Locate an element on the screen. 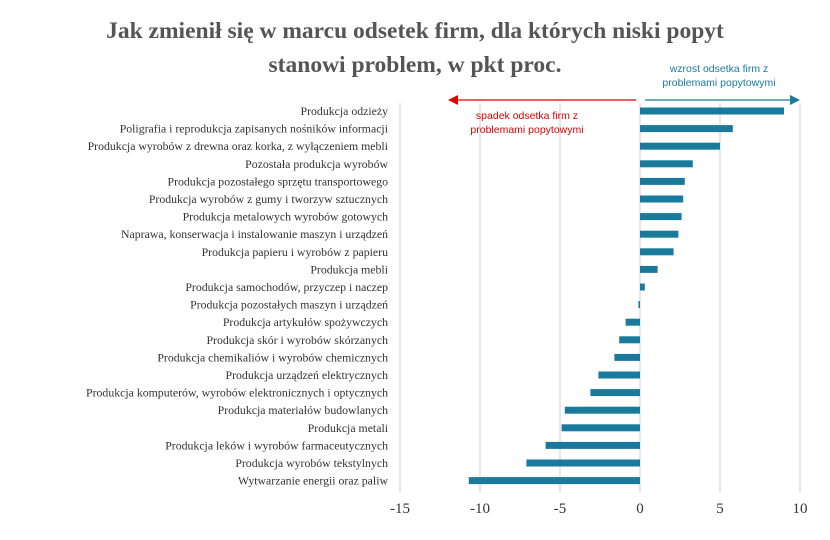 This screenshot has width=830, height=540. category-label: Produkcja odzieży is located at coordinates (345, 111).